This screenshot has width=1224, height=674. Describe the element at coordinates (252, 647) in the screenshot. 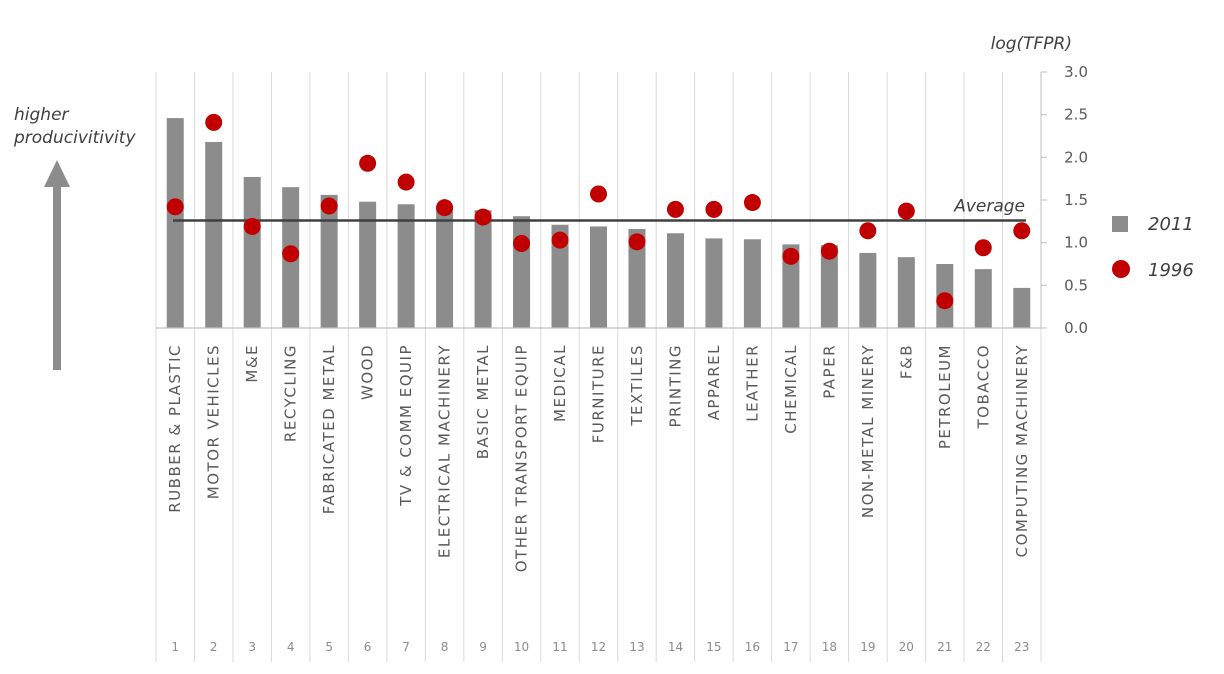

I see `category-number: 3` at that location.